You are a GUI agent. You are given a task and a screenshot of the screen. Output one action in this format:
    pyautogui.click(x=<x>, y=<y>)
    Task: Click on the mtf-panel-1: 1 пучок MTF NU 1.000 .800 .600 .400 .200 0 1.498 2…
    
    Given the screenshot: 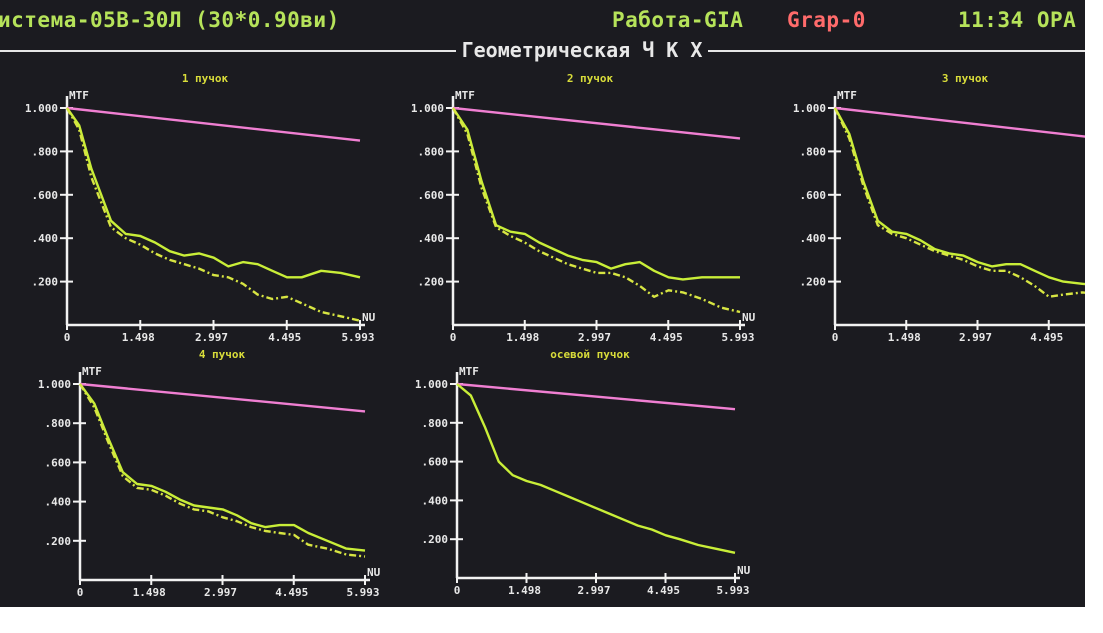 What is the action you would take?
    pyautogui.click(x=200, y=208)
    